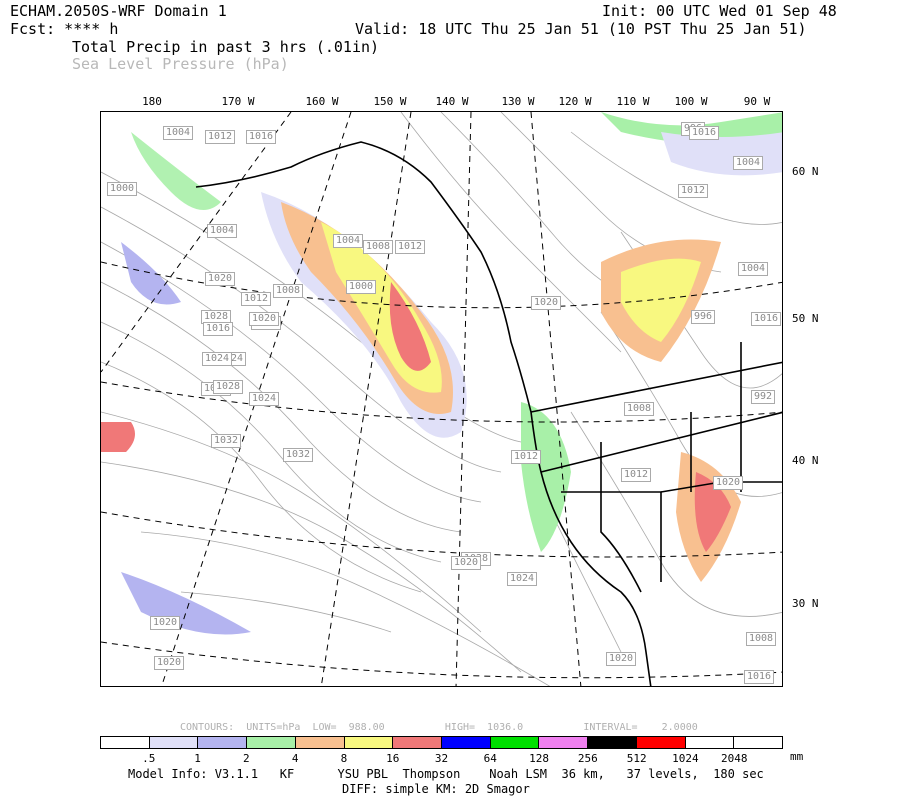 Image resolution: width=900 pixels, height=800 pixels. I want to click on legend-tick-label: 2048, so click(734, 758).